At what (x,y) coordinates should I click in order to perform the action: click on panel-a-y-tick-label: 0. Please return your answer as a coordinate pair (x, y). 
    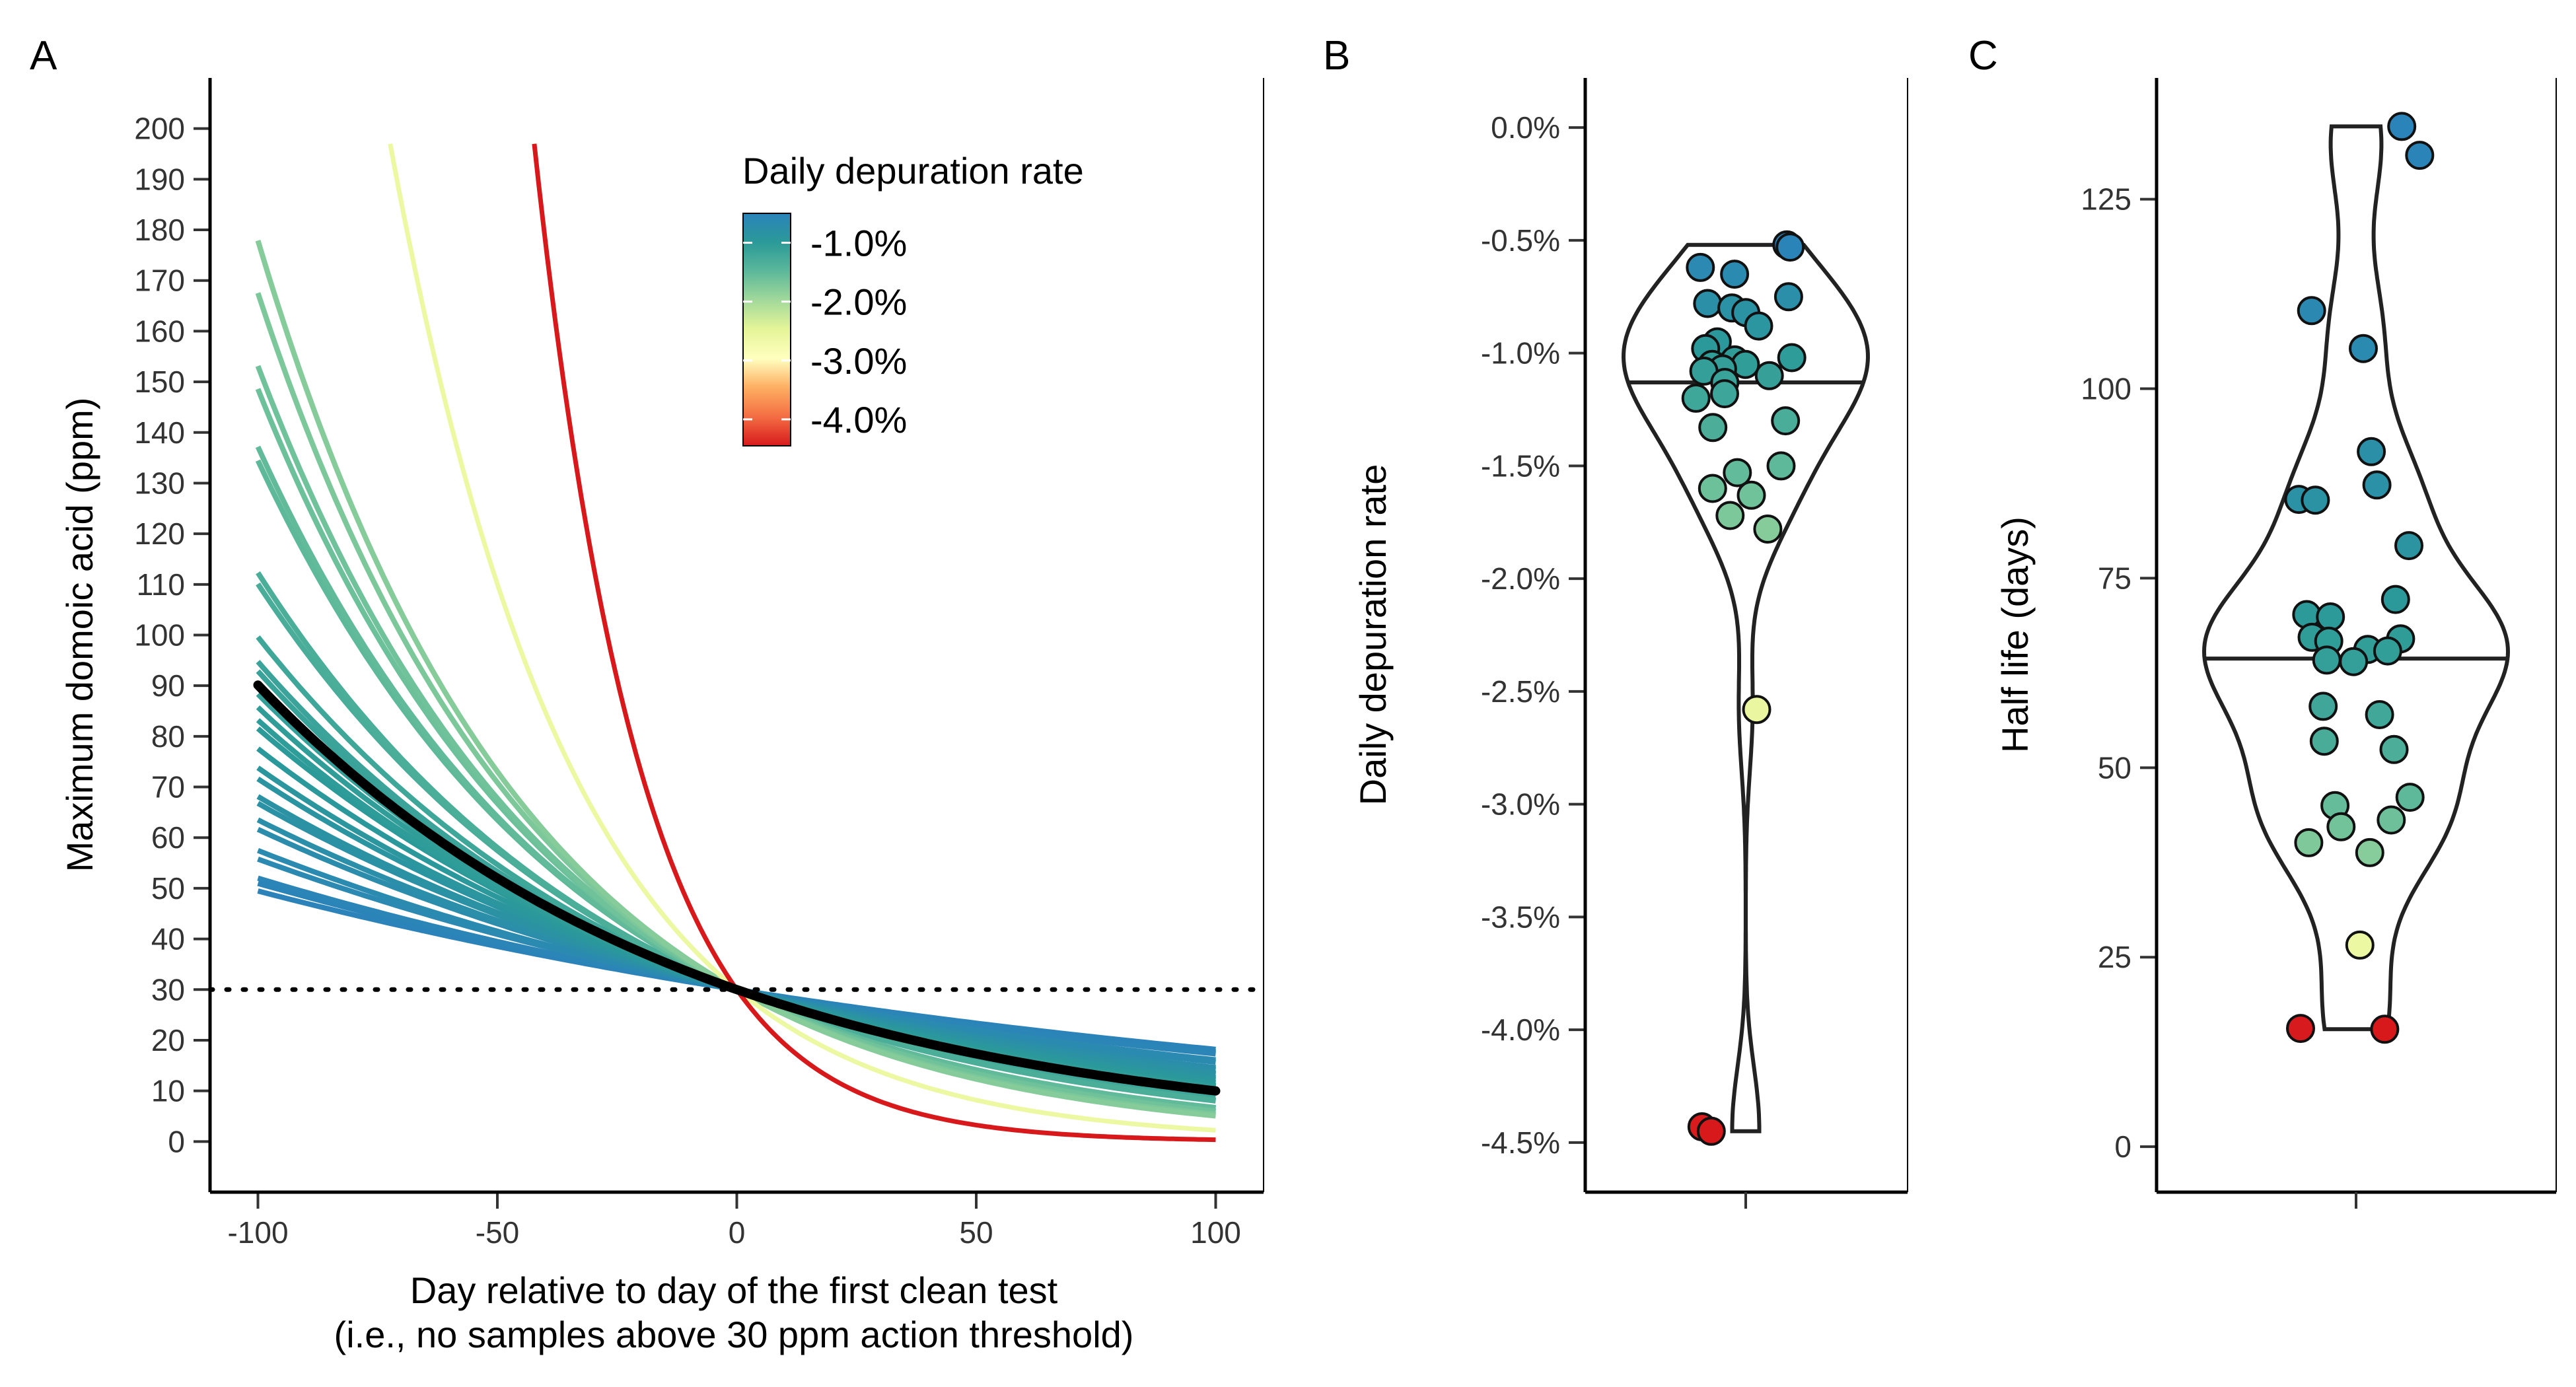
    Looking at the image, I should click on (177, 1141).